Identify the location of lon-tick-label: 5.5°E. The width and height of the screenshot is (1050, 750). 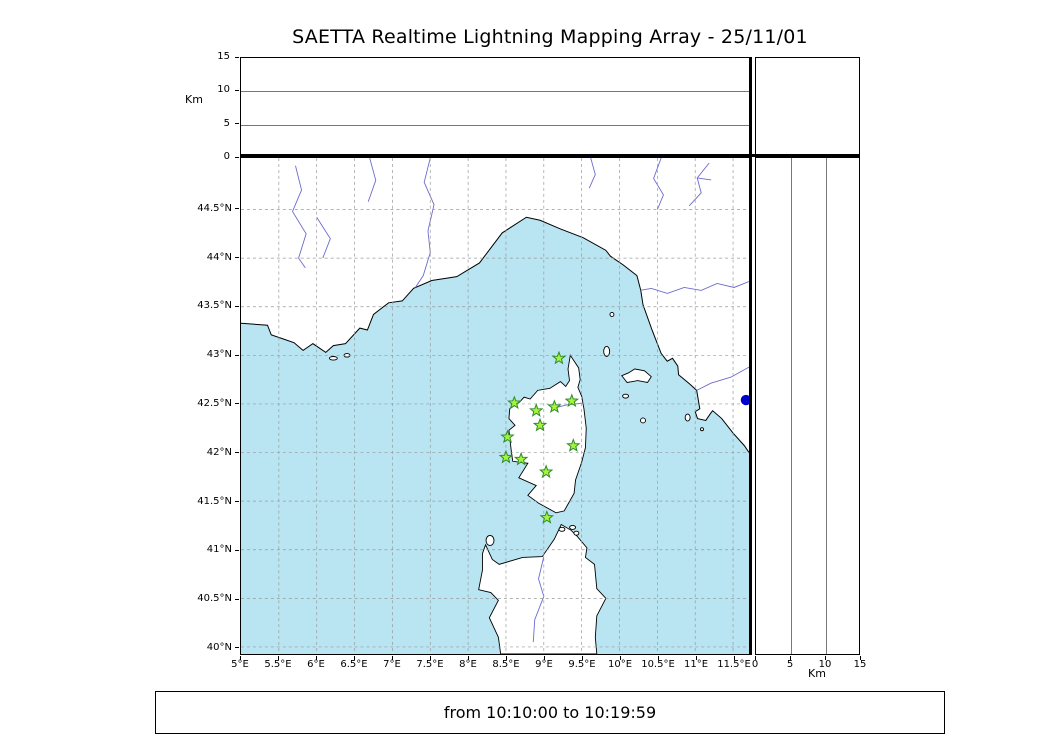
(278, 664).